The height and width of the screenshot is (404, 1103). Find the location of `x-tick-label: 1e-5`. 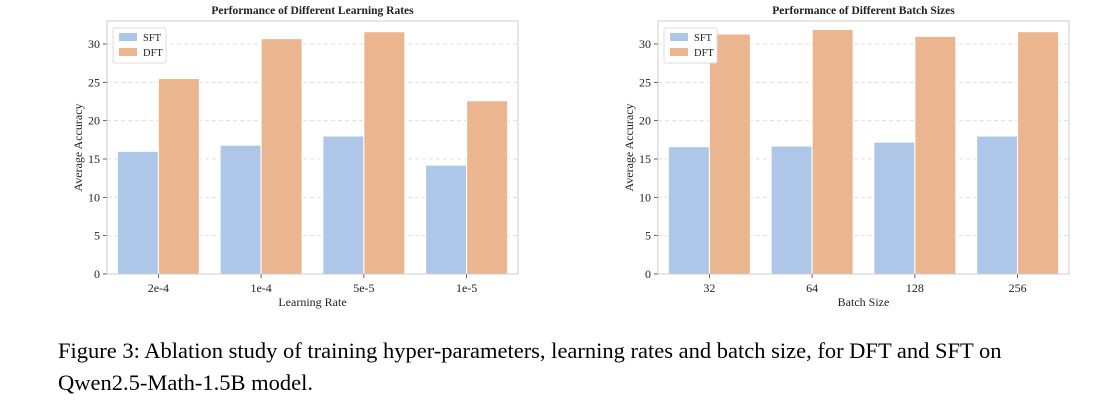

x-tick-label: 1e-5 is located at coordinates (466, 288).